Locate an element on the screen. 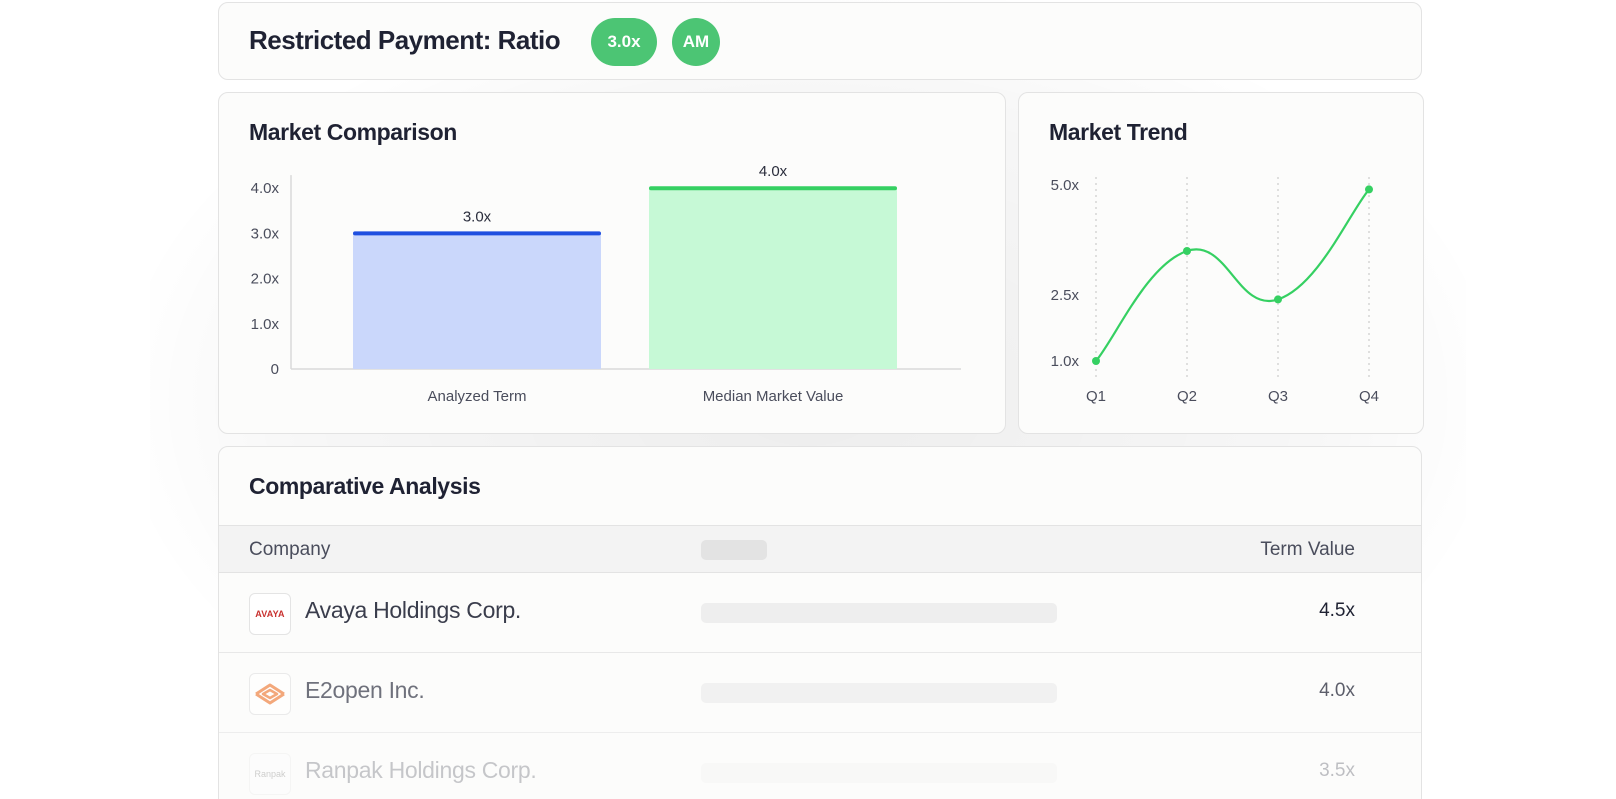  ratio-badge: 3.0x is located at coordinates (624, 42).